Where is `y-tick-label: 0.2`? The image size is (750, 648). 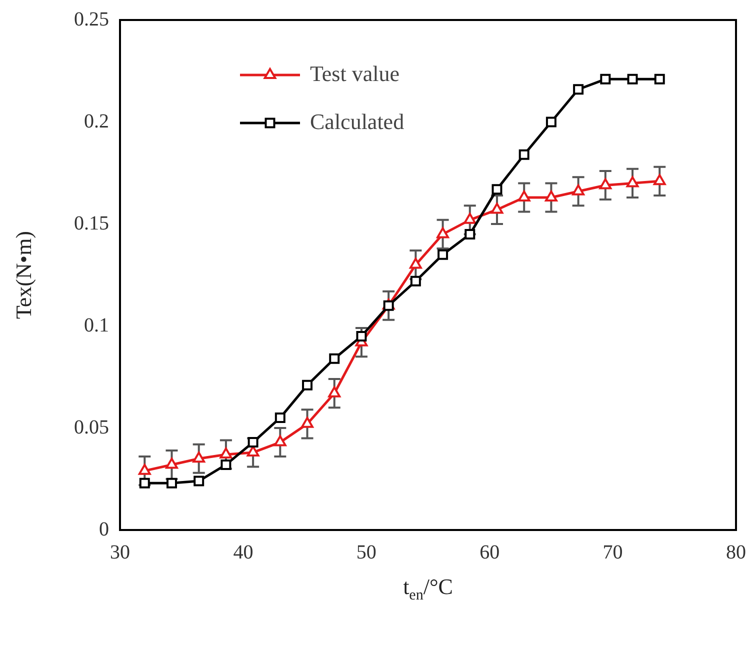 y-tick-label: 0.2 is located at coordinates (96, 121).